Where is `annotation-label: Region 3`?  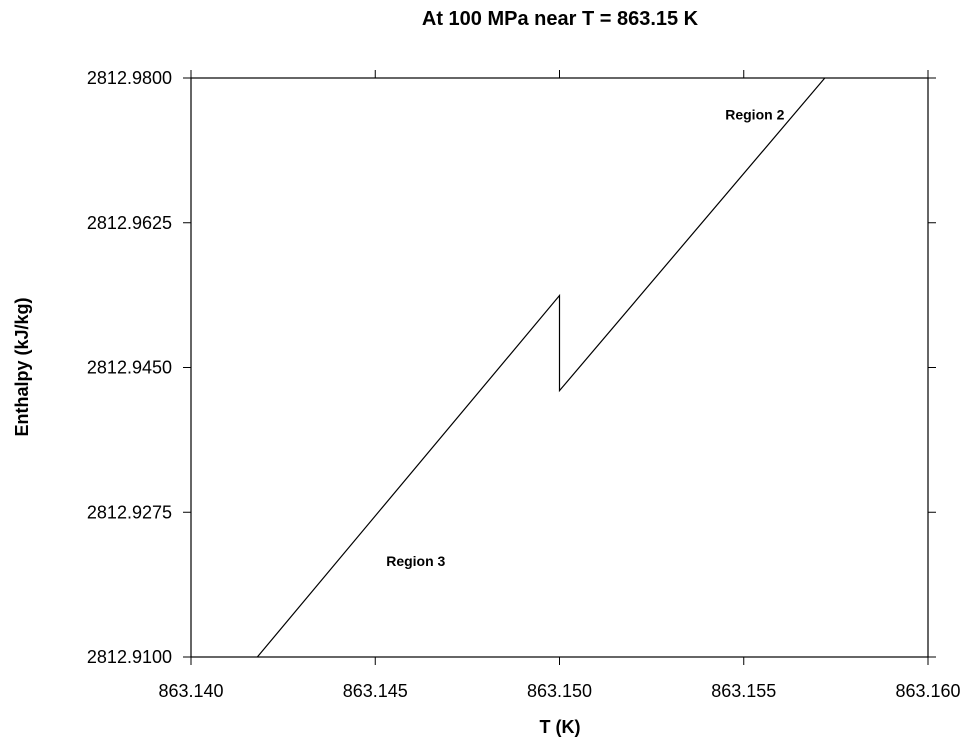 annotation-label: Region 3 is located at coordinates (415, 561).